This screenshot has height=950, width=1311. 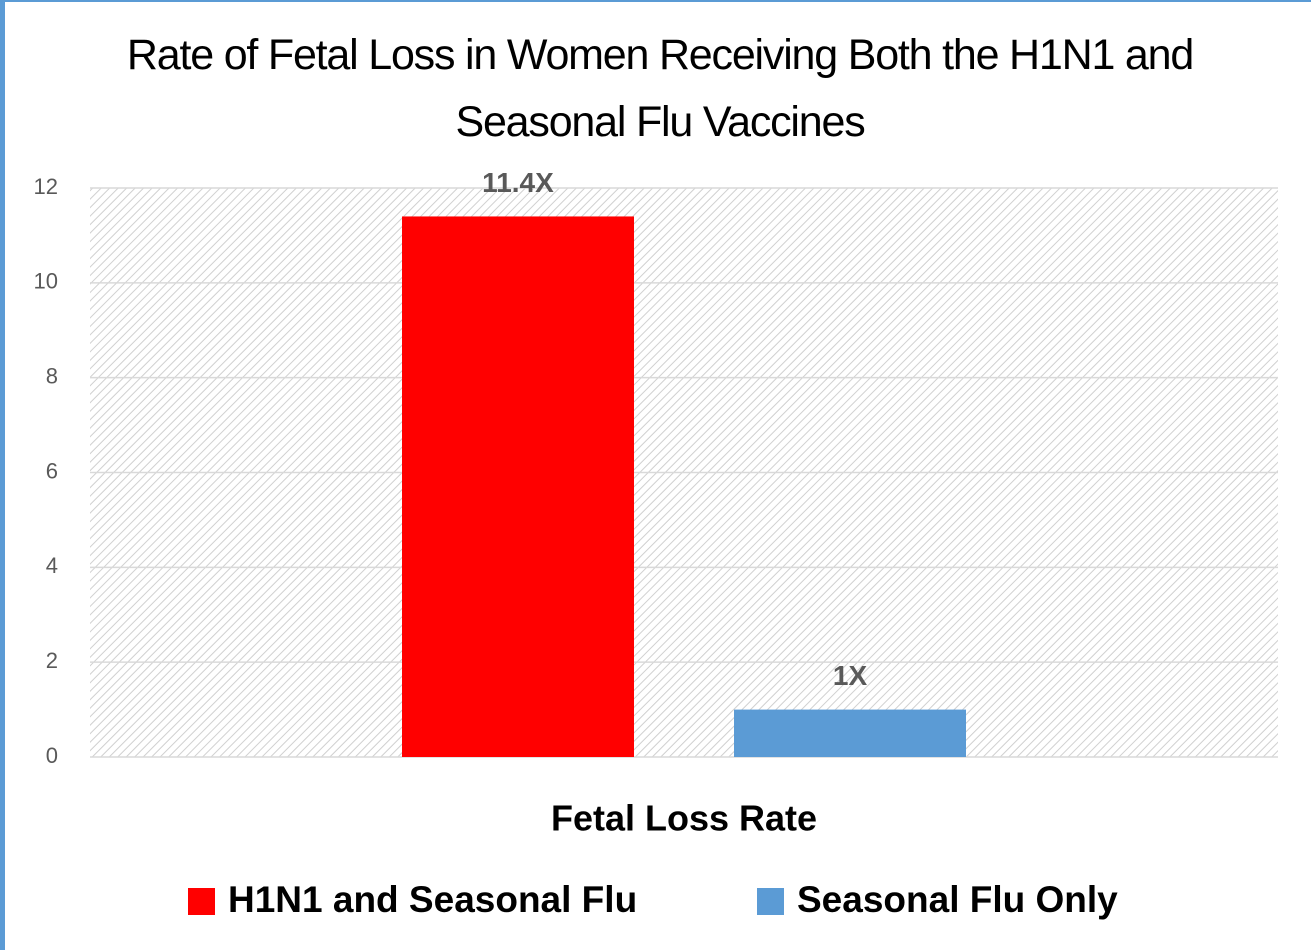 I want to click on y-tick-label: 0, so click(x=52, y=755).